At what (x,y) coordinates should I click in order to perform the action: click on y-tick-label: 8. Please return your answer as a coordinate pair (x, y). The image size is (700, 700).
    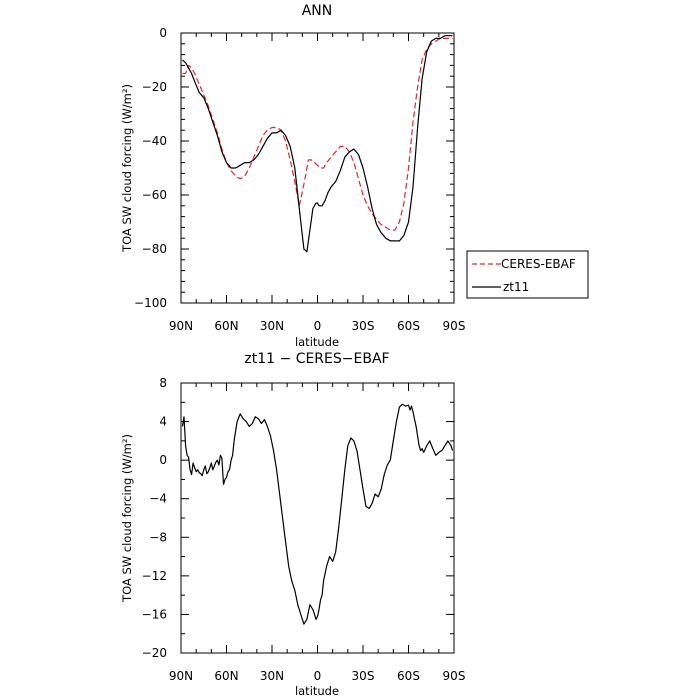
    Looking at the image, I should click on (163, 383).